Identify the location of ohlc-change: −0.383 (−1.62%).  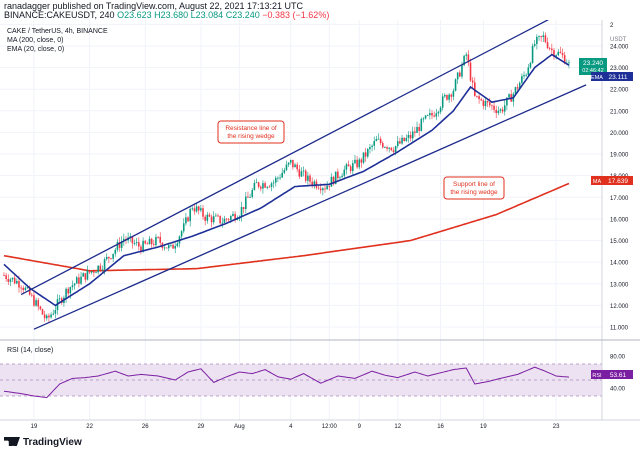
(296, 15).